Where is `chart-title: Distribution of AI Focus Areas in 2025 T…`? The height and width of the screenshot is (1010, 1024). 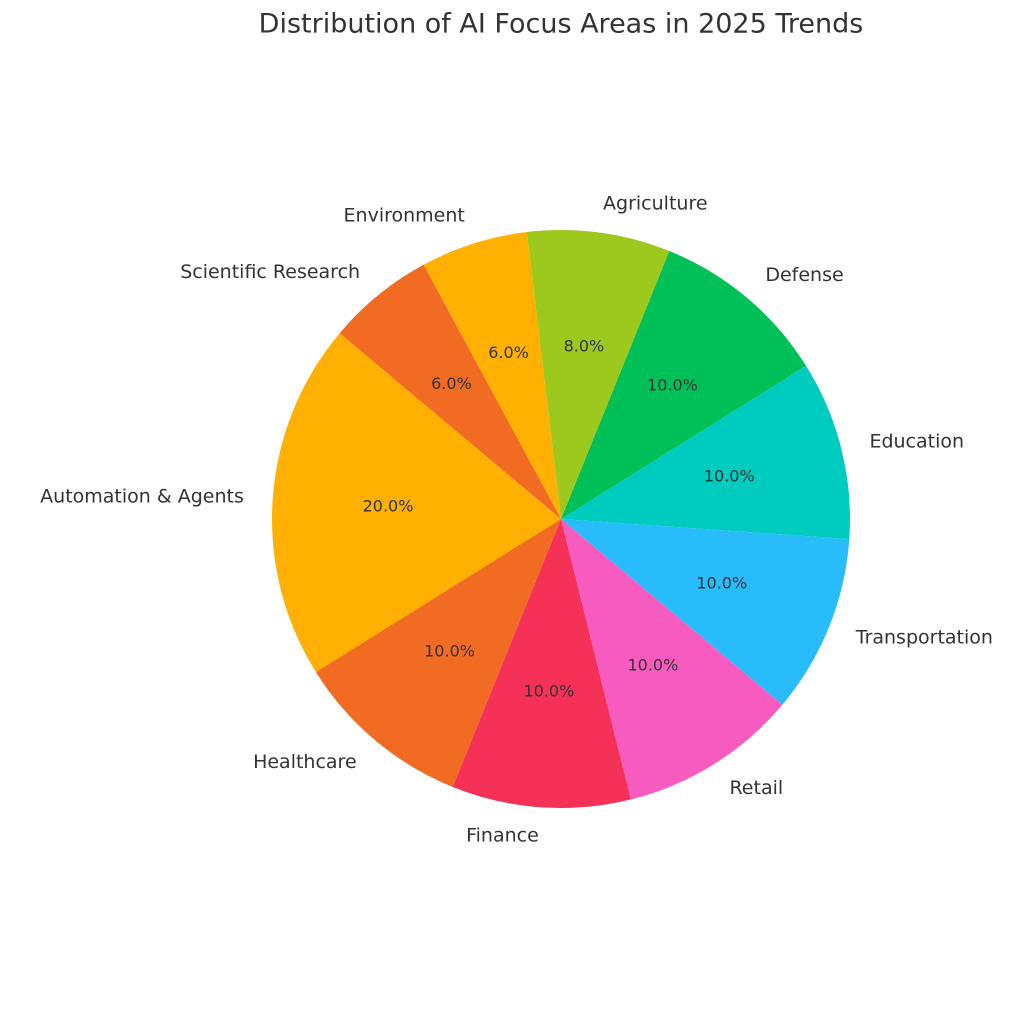
chart-title: Distribution of AI Focus Areas in 2025 T… is located at coordinates (561, 24).